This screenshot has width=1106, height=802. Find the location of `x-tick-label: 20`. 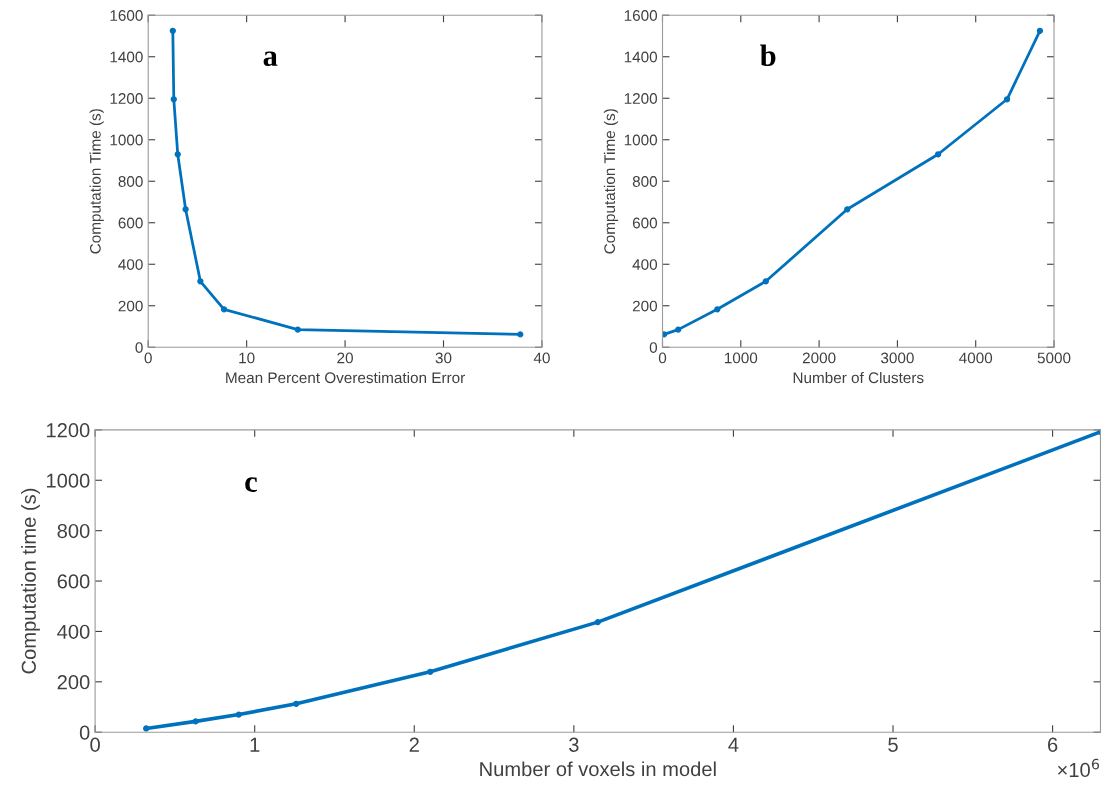

x-tick-label: 20 is located at coordinates (345, 358).